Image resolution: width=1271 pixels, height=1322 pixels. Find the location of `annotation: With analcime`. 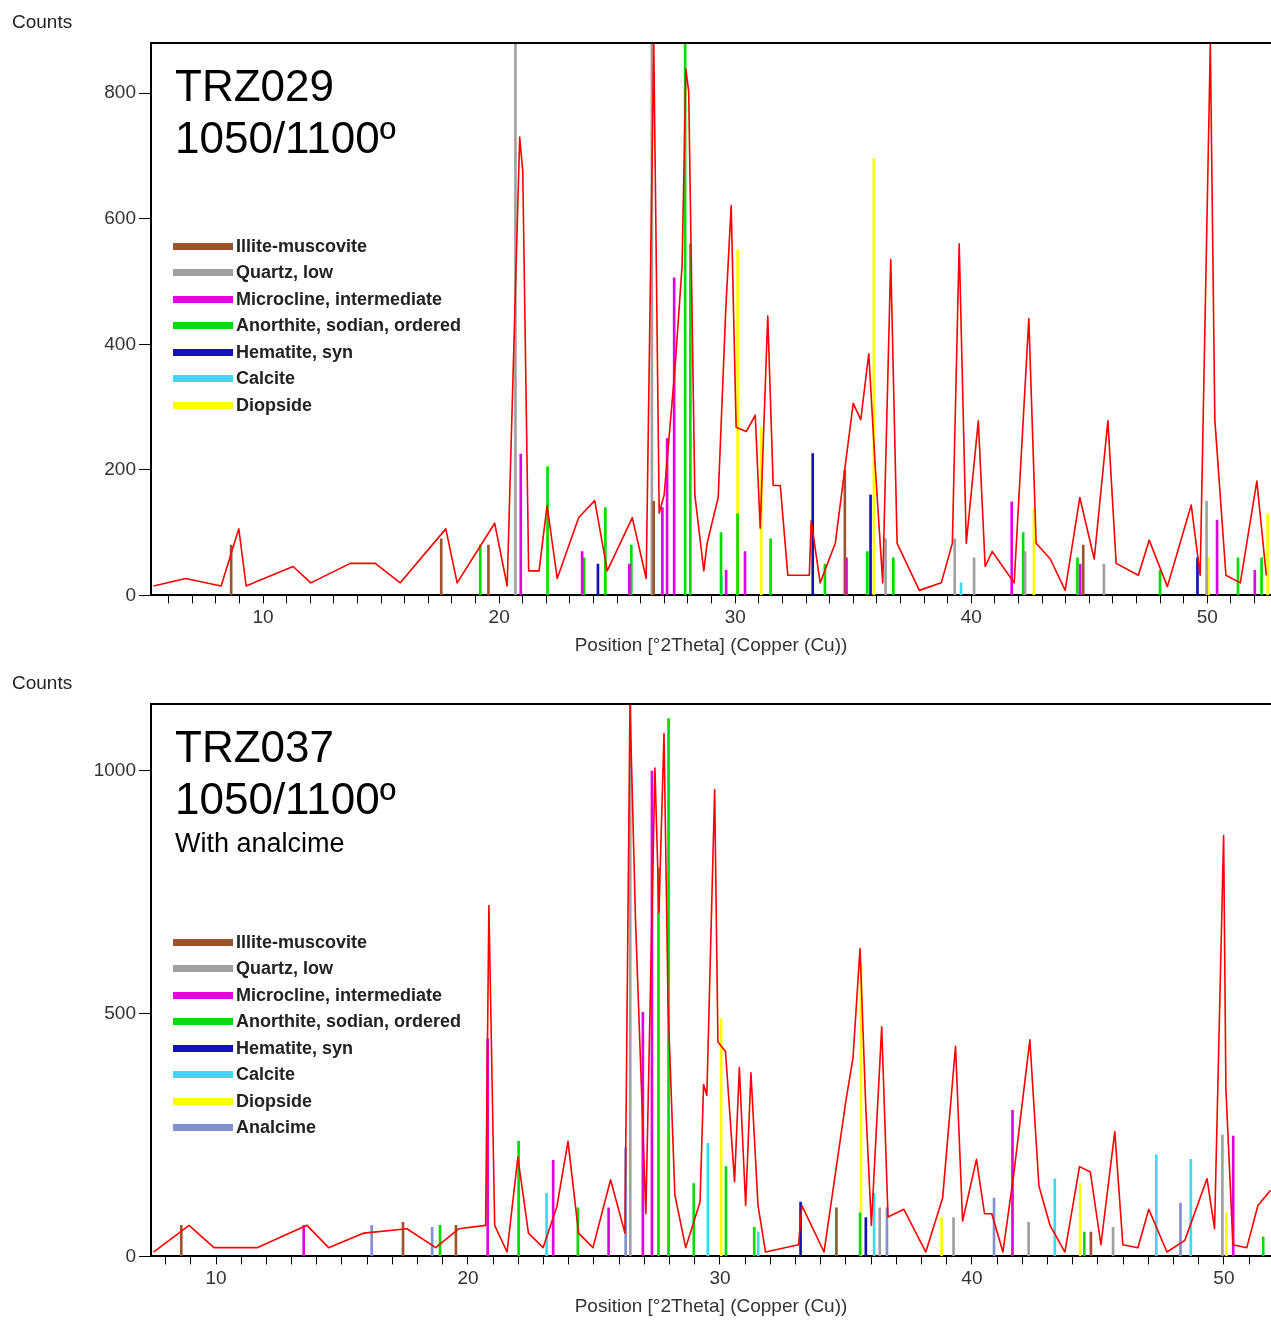

annotation: With analcime is located at coordinates (260, 843).